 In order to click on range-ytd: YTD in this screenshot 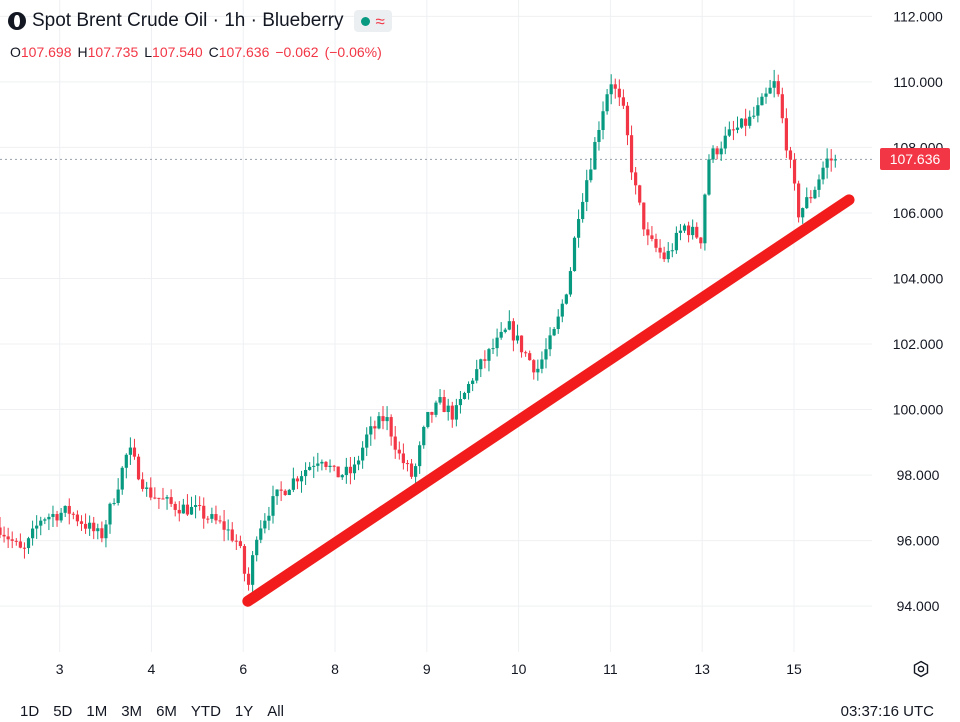, I will do `click(205, 711)`.